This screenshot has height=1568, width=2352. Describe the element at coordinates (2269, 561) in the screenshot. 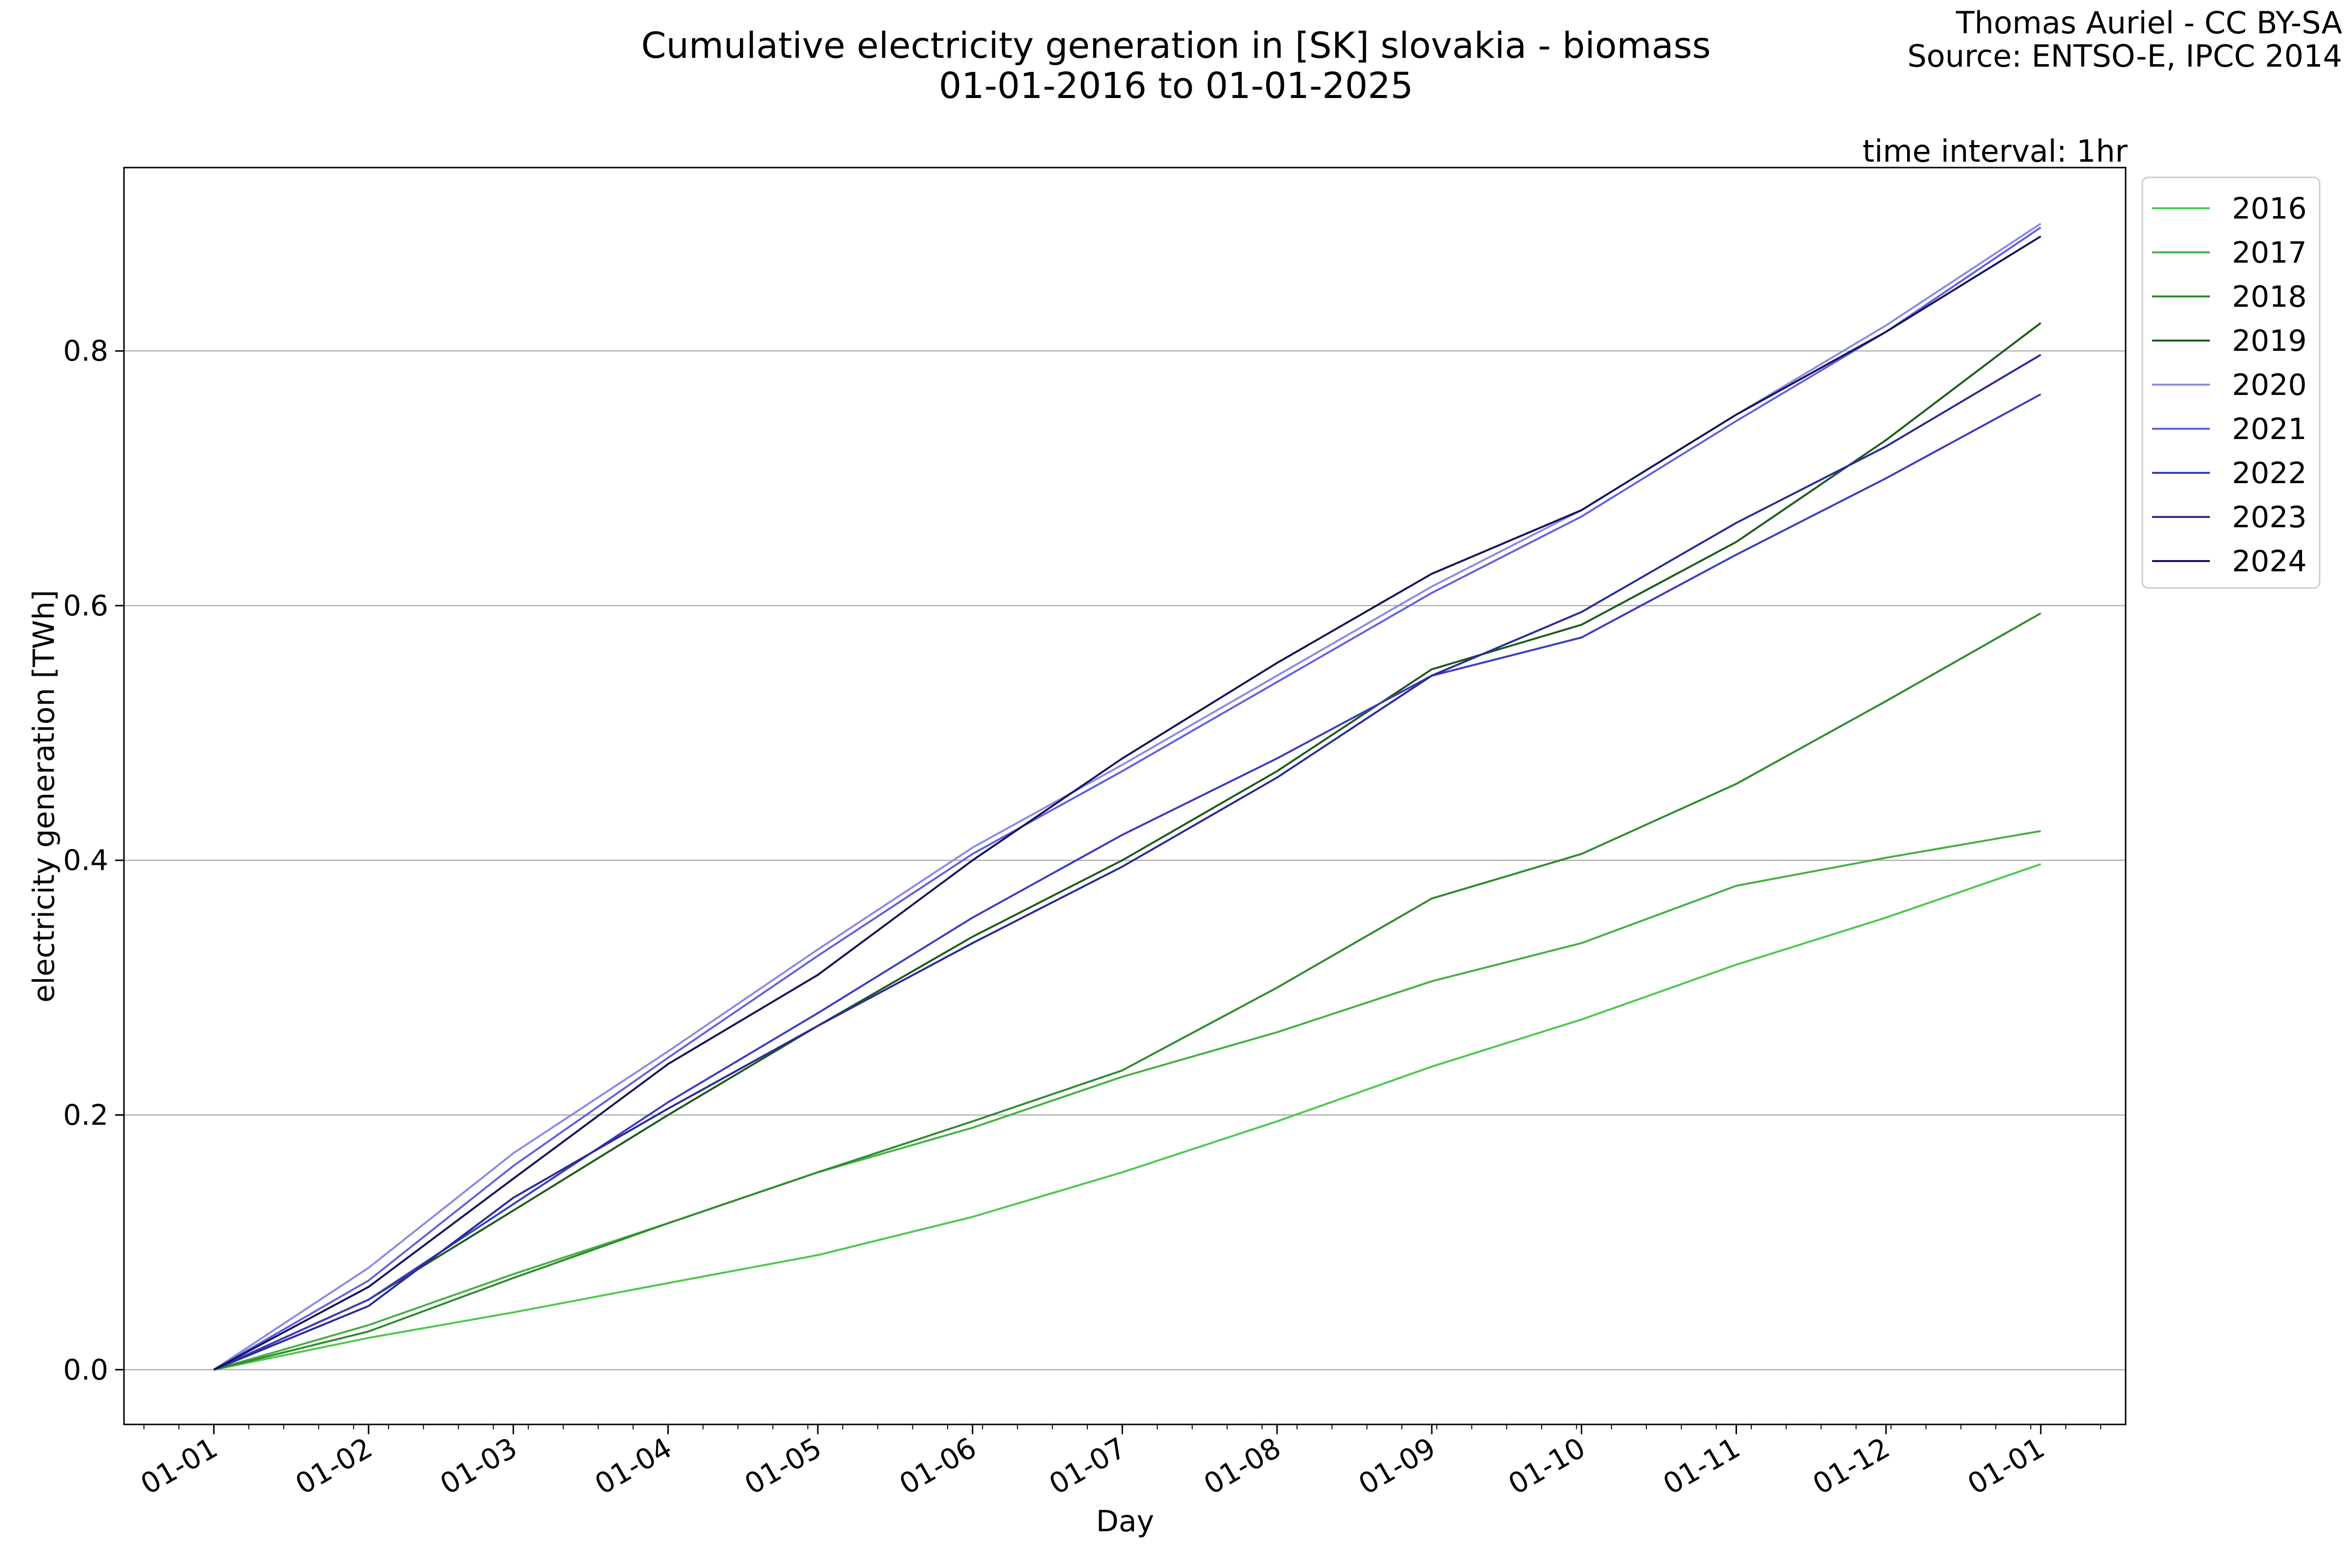

I see `legend-label-2024: 2024` at that location.